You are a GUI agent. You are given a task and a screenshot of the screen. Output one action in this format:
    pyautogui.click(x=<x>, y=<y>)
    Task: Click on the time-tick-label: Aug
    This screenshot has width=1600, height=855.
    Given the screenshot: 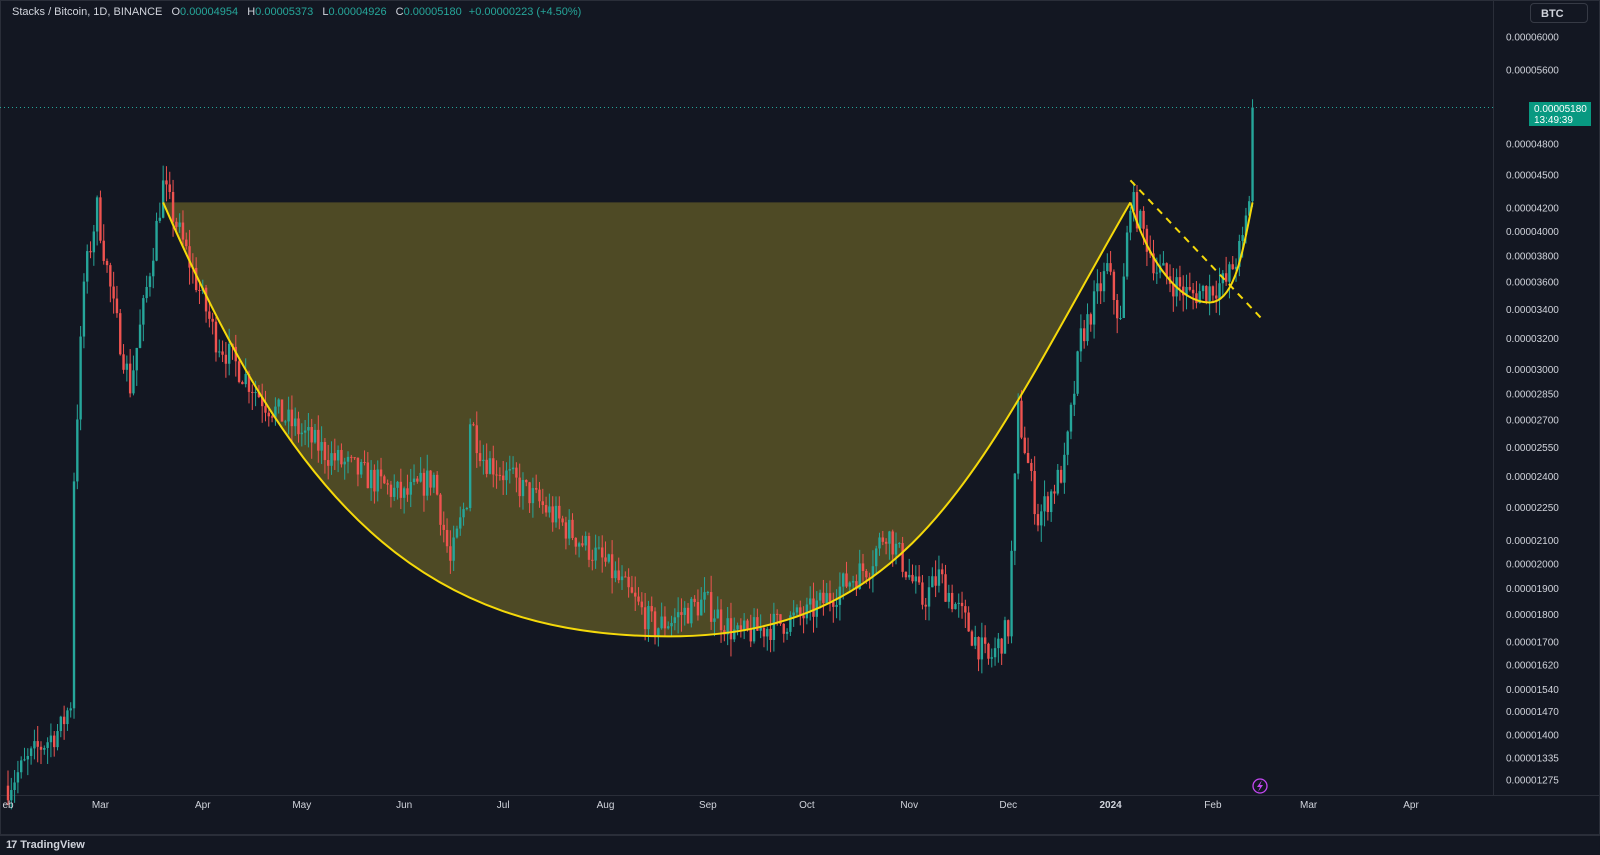 What is the action you would take?
    pyautogui.click(x=606, y=805)
    